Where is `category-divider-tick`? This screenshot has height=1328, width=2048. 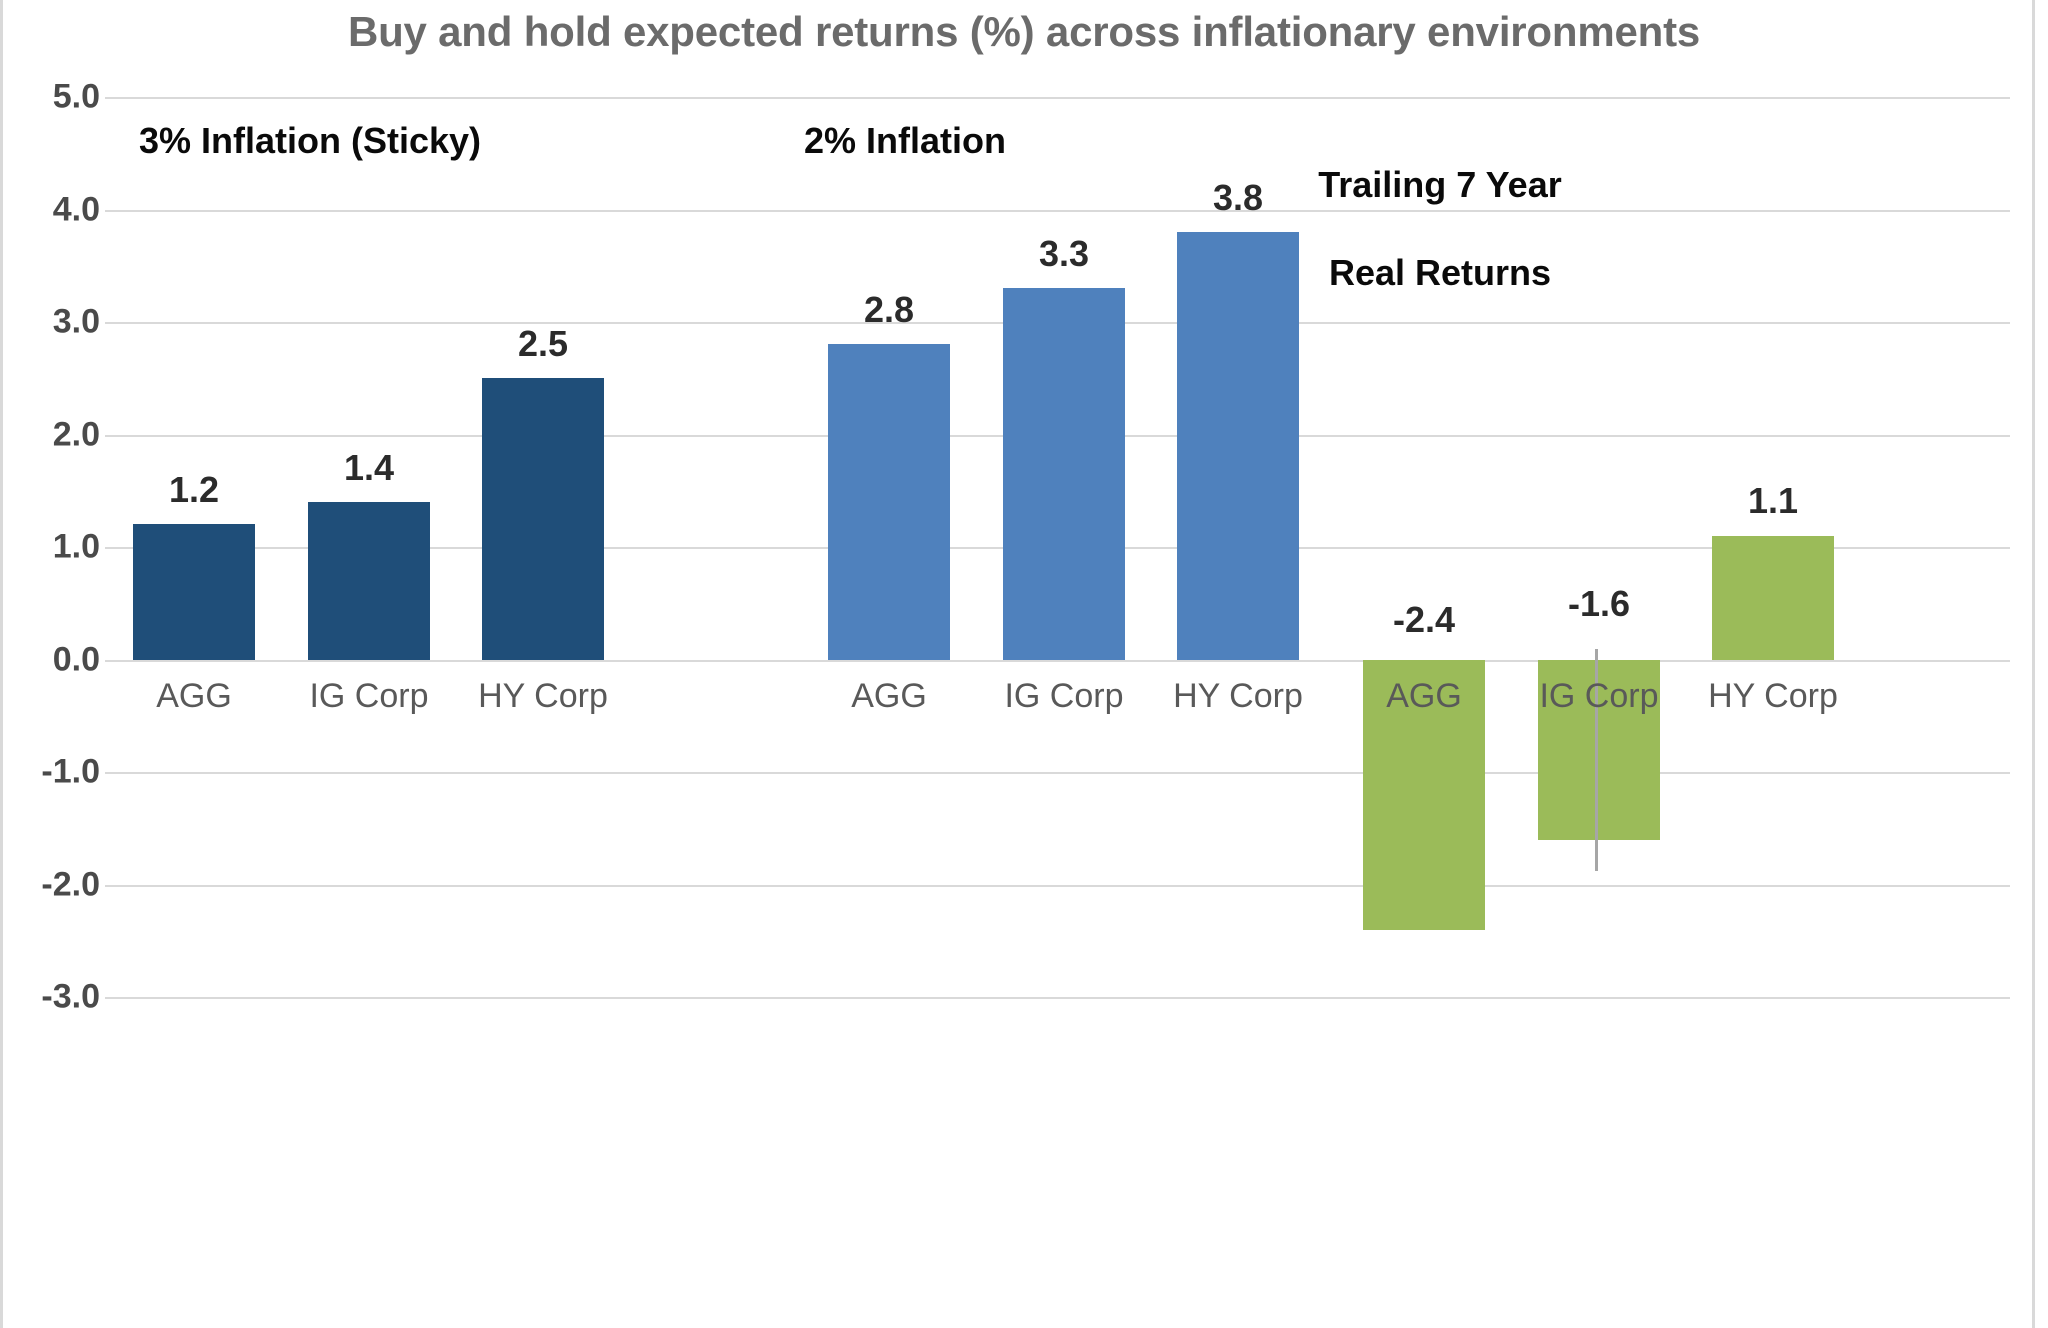 category-divider-tick is located at coordinates (1596, 760).